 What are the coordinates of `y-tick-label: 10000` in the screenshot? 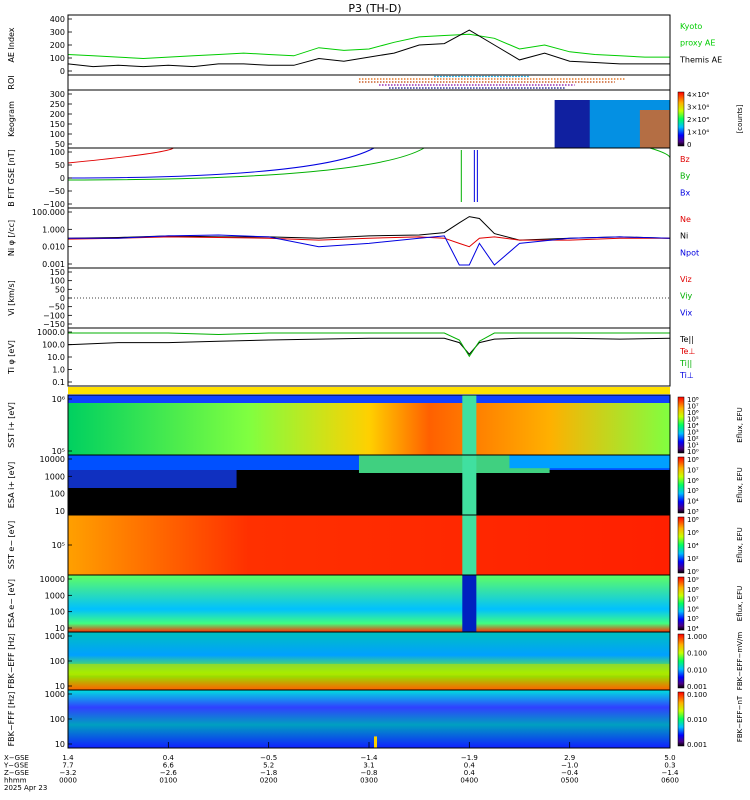 It's located at (52, 579).